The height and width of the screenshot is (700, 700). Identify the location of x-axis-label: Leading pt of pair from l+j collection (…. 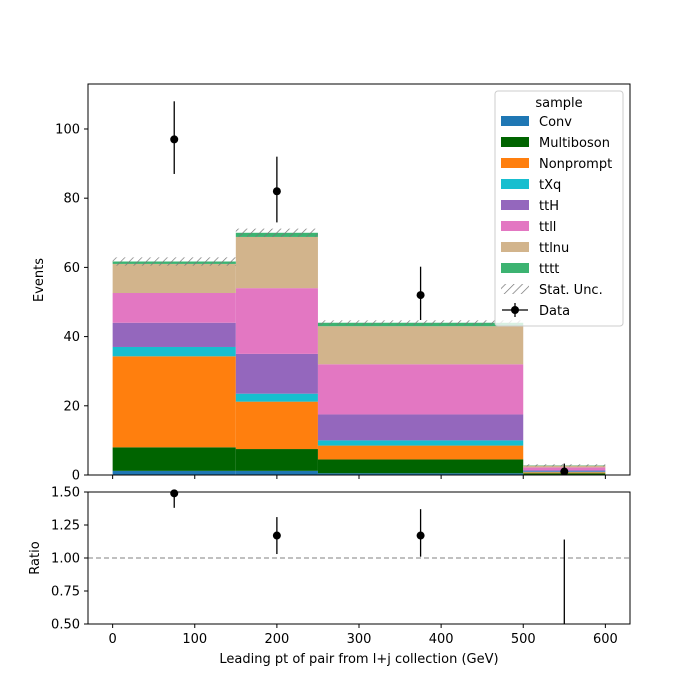
(358, 659).